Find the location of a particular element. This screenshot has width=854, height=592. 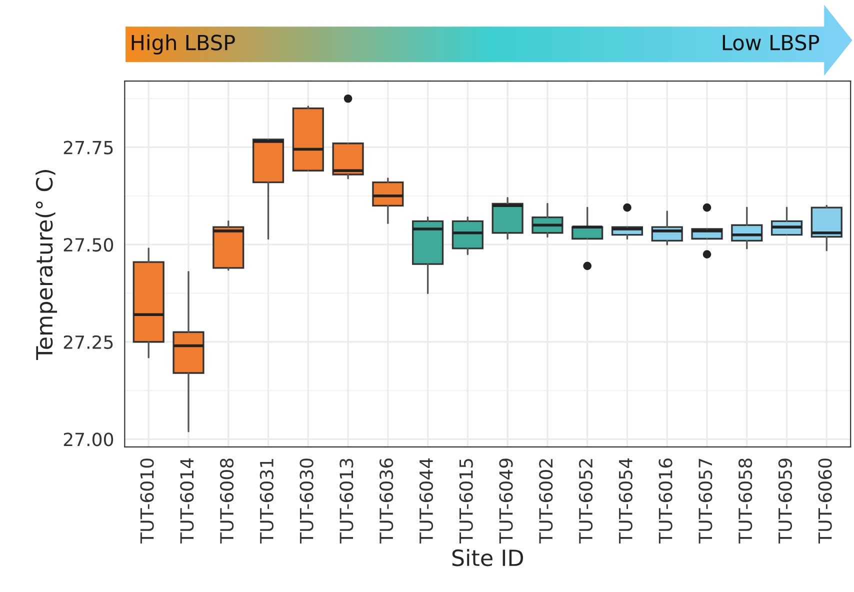

y-tick-label: 27.75 is located at coordinates (88, 147).